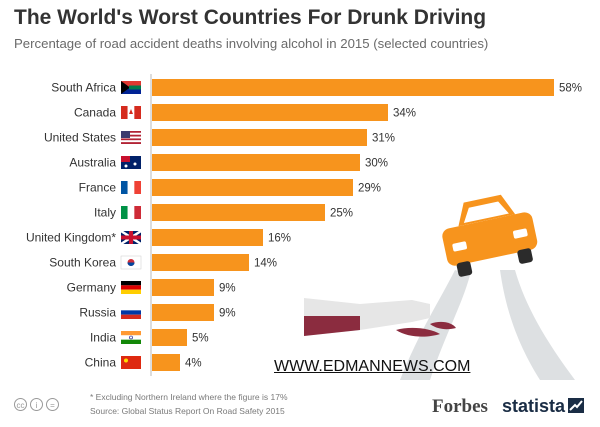 Image resolution: width=600 pixels, height=427 pixels. Describe the element at coordinates (369, 189) in the screenshot. I see `value-label: 29%` at that location.